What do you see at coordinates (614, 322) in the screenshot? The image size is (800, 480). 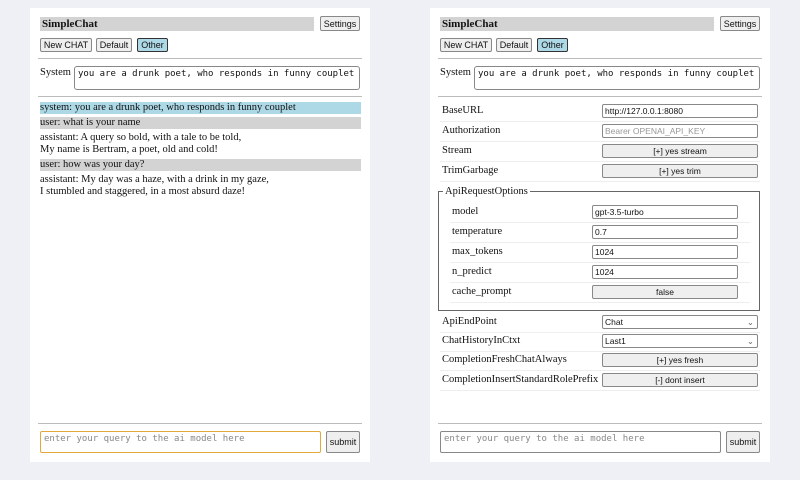 I see `api-endpoint-value: Chat` at bounding box center [614, 322].